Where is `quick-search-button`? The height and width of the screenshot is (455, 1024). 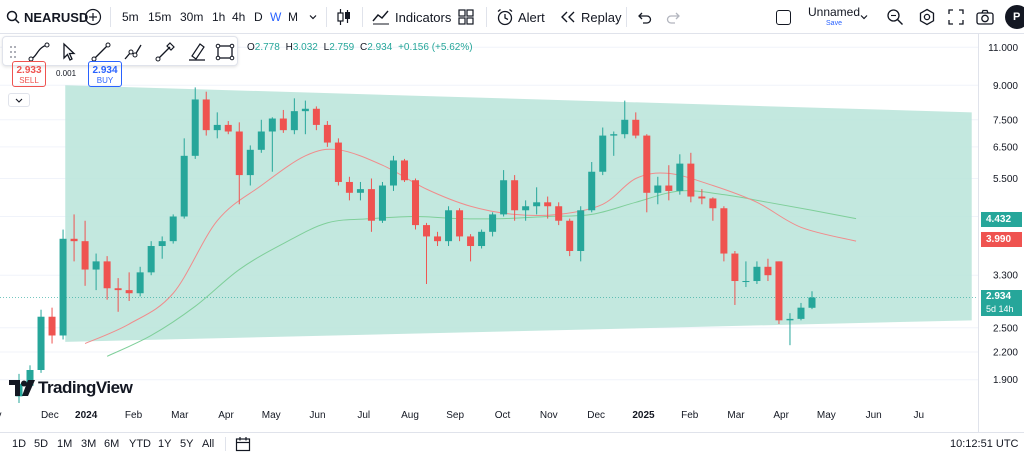
quick-search-button is located at coordinates (895, 17).